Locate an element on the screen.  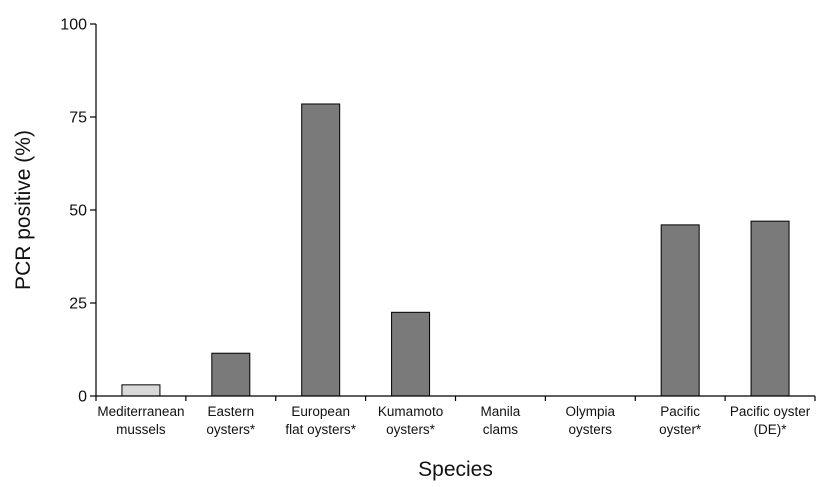
y-tick-label: 50 is located at coordinates (78, 211).